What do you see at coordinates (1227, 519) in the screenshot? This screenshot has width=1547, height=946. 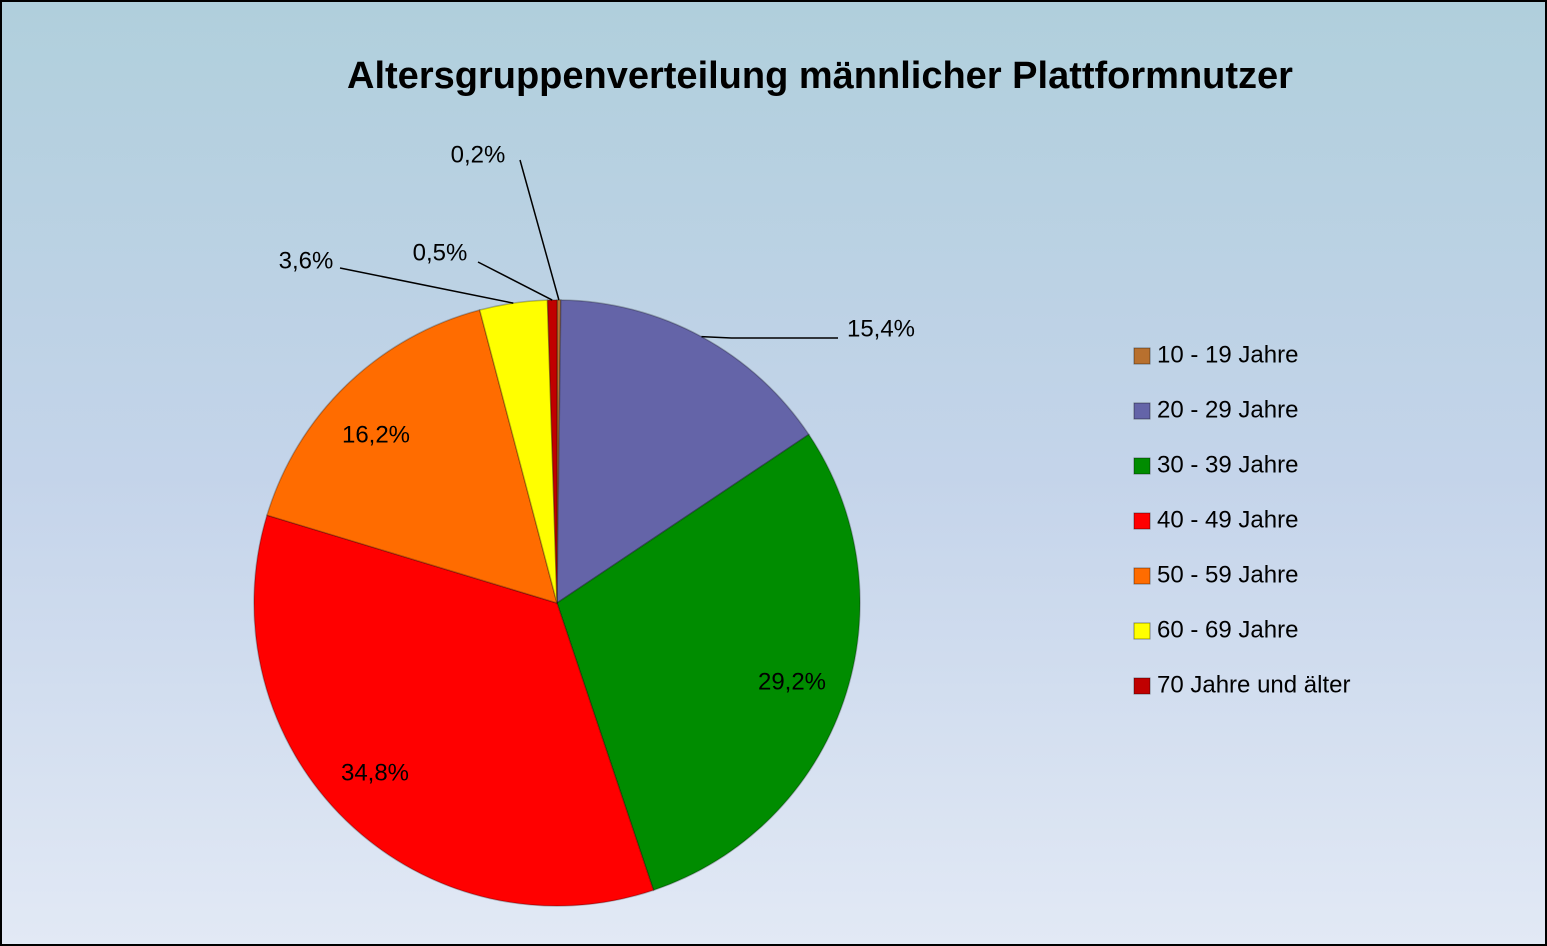 I see `legend-label: 40 - 49 Jahre` at bounding box center [1227, 519].